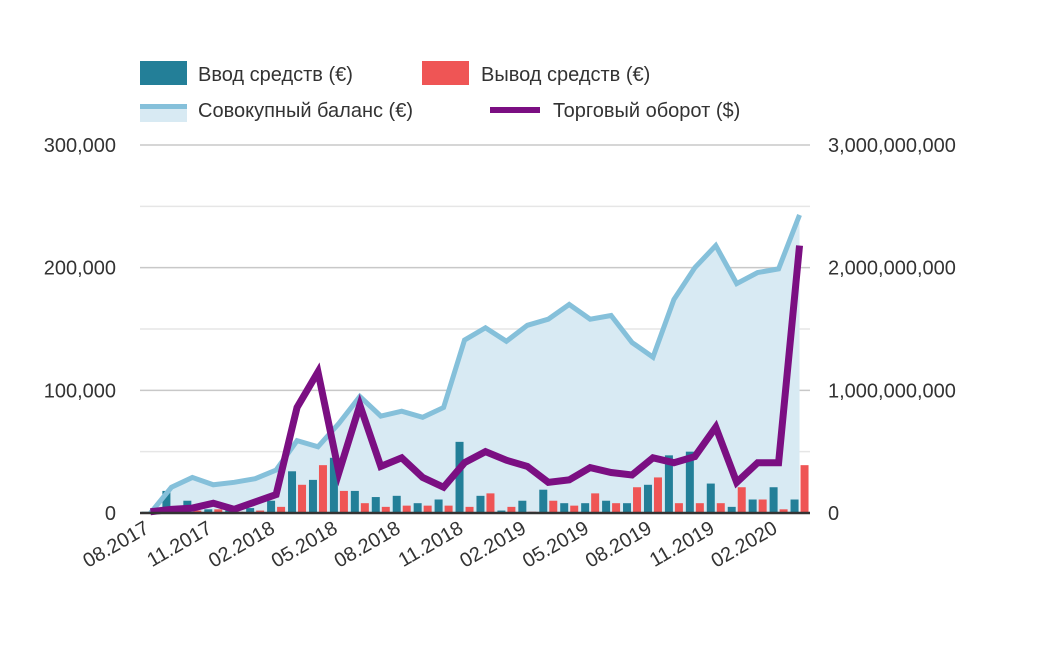  What do you see at coordinates (80, 269) in the screenshot?
I see `y-left-tick-label: 200,000` at bounding box center [80, 269].